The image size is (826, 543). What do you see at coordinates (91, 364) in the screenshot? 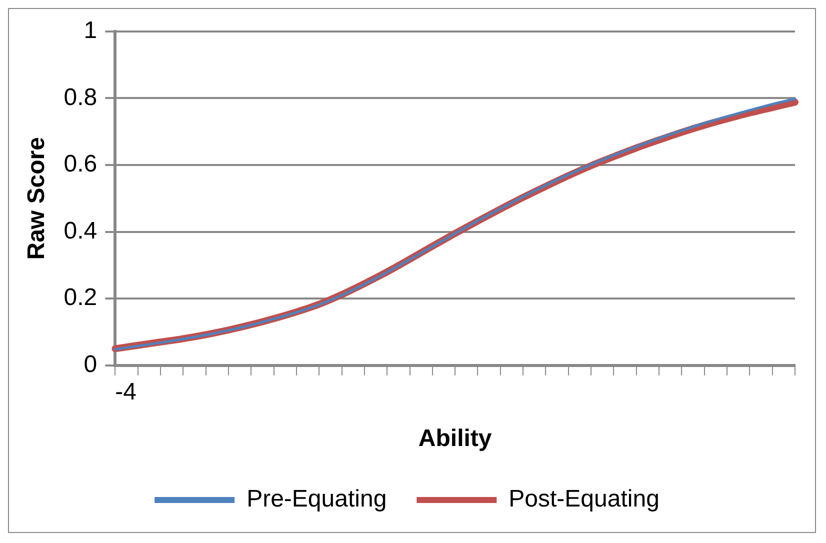
I see `y-tick-label: 0` at bounding box center [91, 364].